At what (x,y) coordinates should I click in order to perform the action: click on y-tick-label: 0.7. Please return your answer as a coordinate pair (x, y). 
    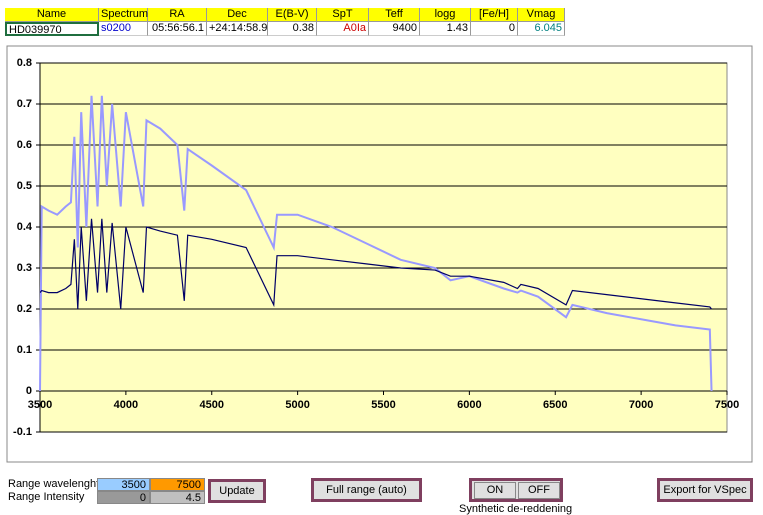
    Looking at the image, I should click on (24, 104).